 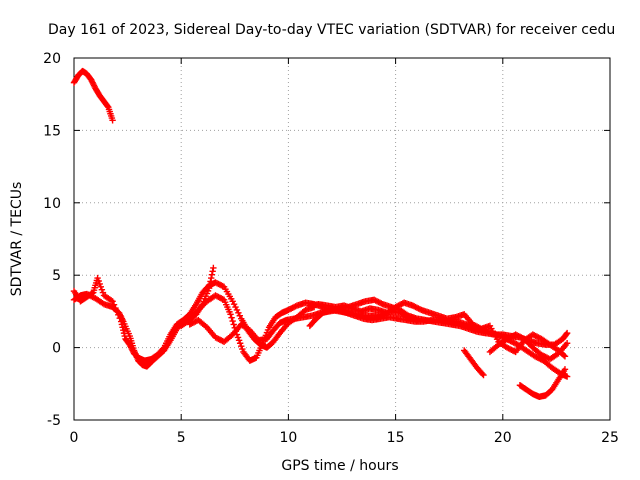 I want to click on y-tick-label: 20, so click(x=52, y=59).